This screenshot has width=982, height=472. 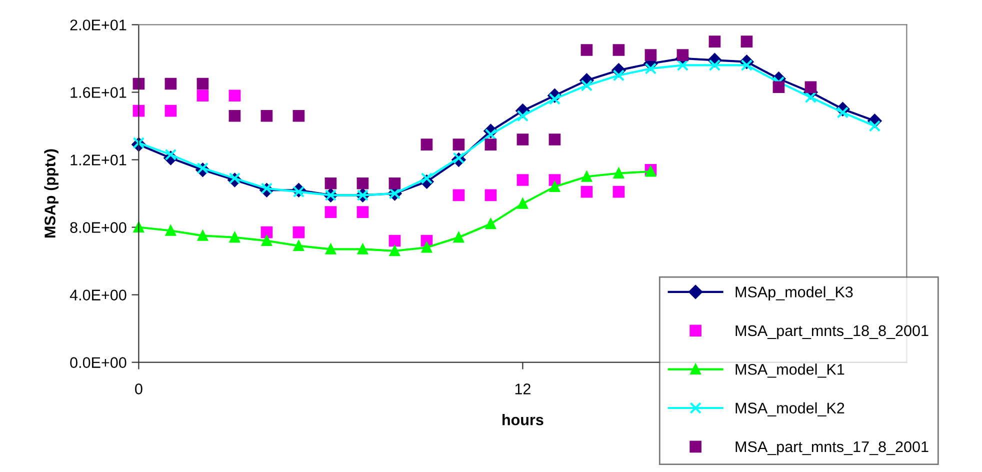 I want to click on legend-label: MSA_part_mnts_18_8_2001, so click(x=832, y=332).